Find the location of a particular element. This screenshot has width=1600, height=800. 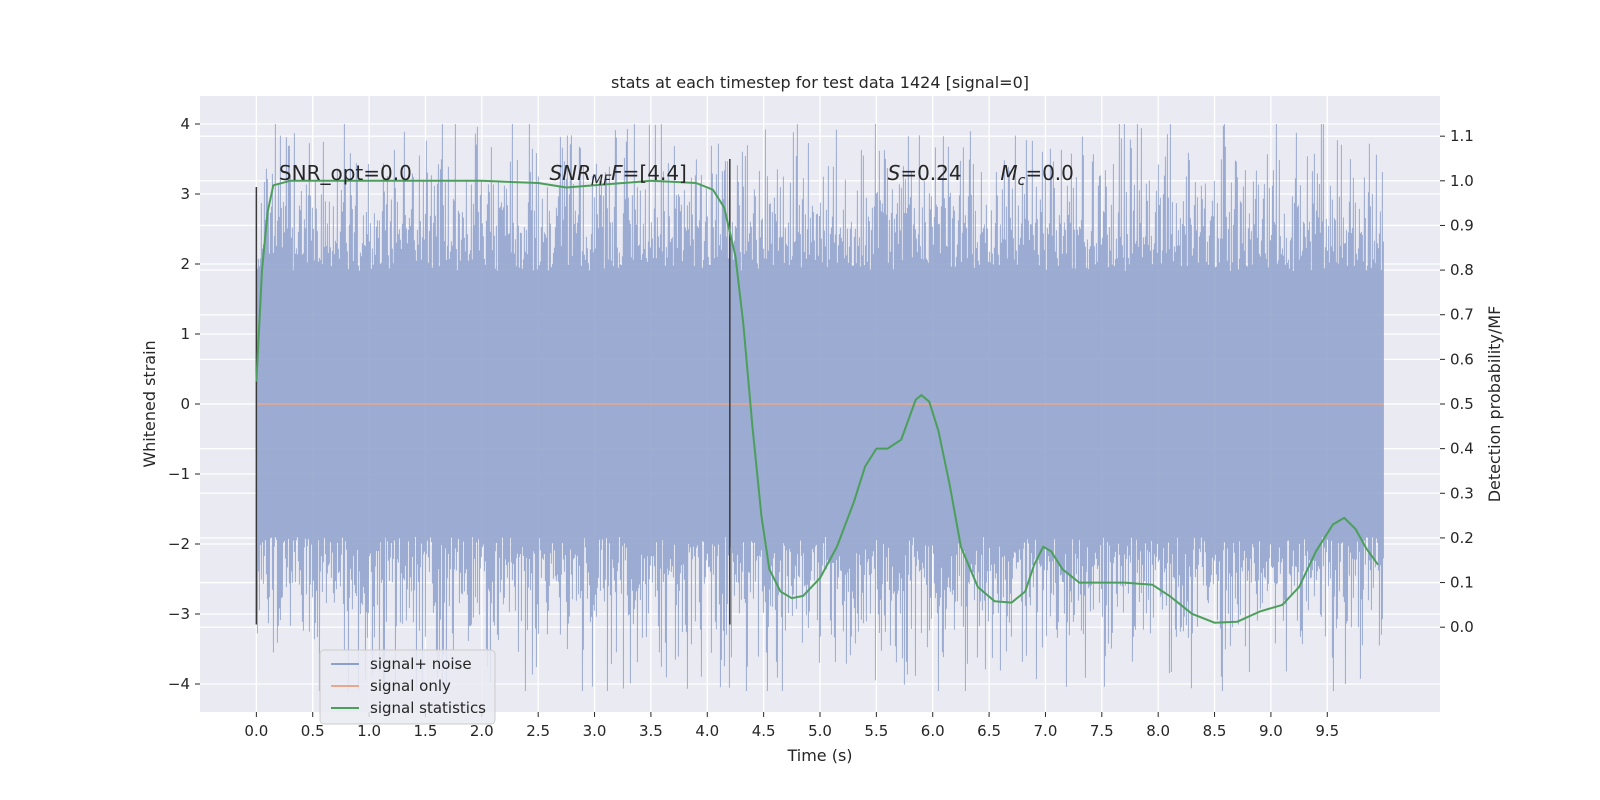

y-tick-label: 0 is located at coordinates (185, 404).